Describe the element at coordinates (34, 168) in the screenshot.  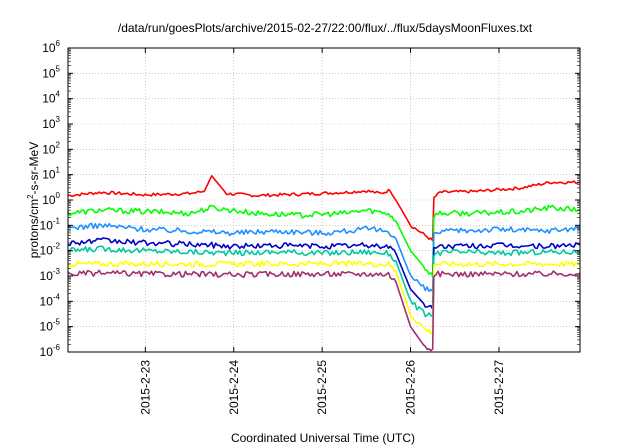
I see `y-axis-title-rest: -s-sr-MeV` at that location.